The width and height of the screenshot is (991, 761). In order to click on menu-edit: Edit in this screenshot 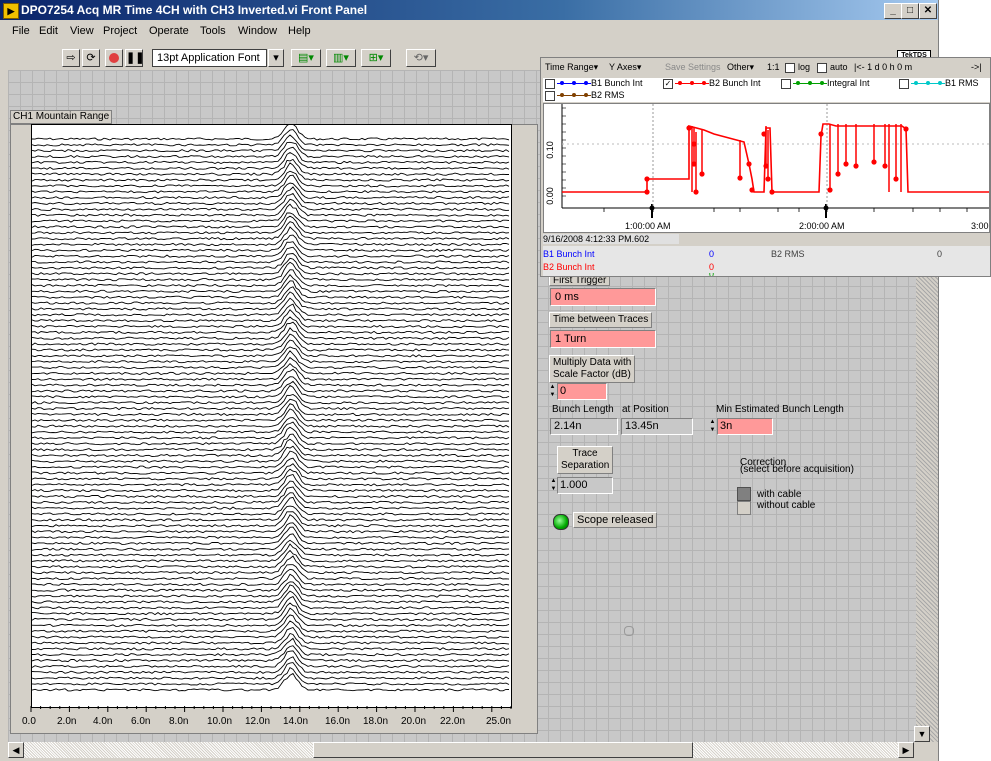, I will do `click(48, 31)`.